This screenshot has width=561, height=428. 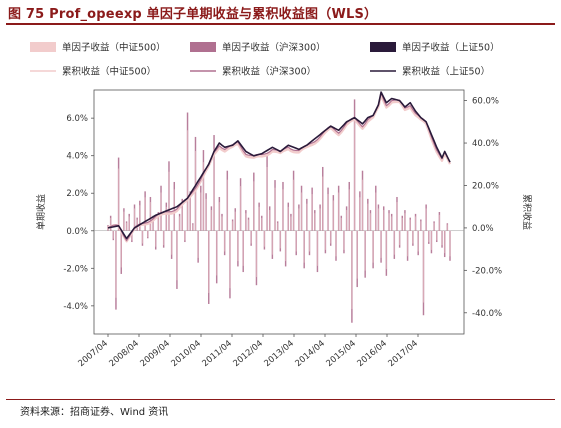 What do you see at coordinates (280, 399) in the screenshot?
I see `footer-divider` at bounding box center [280, 399].